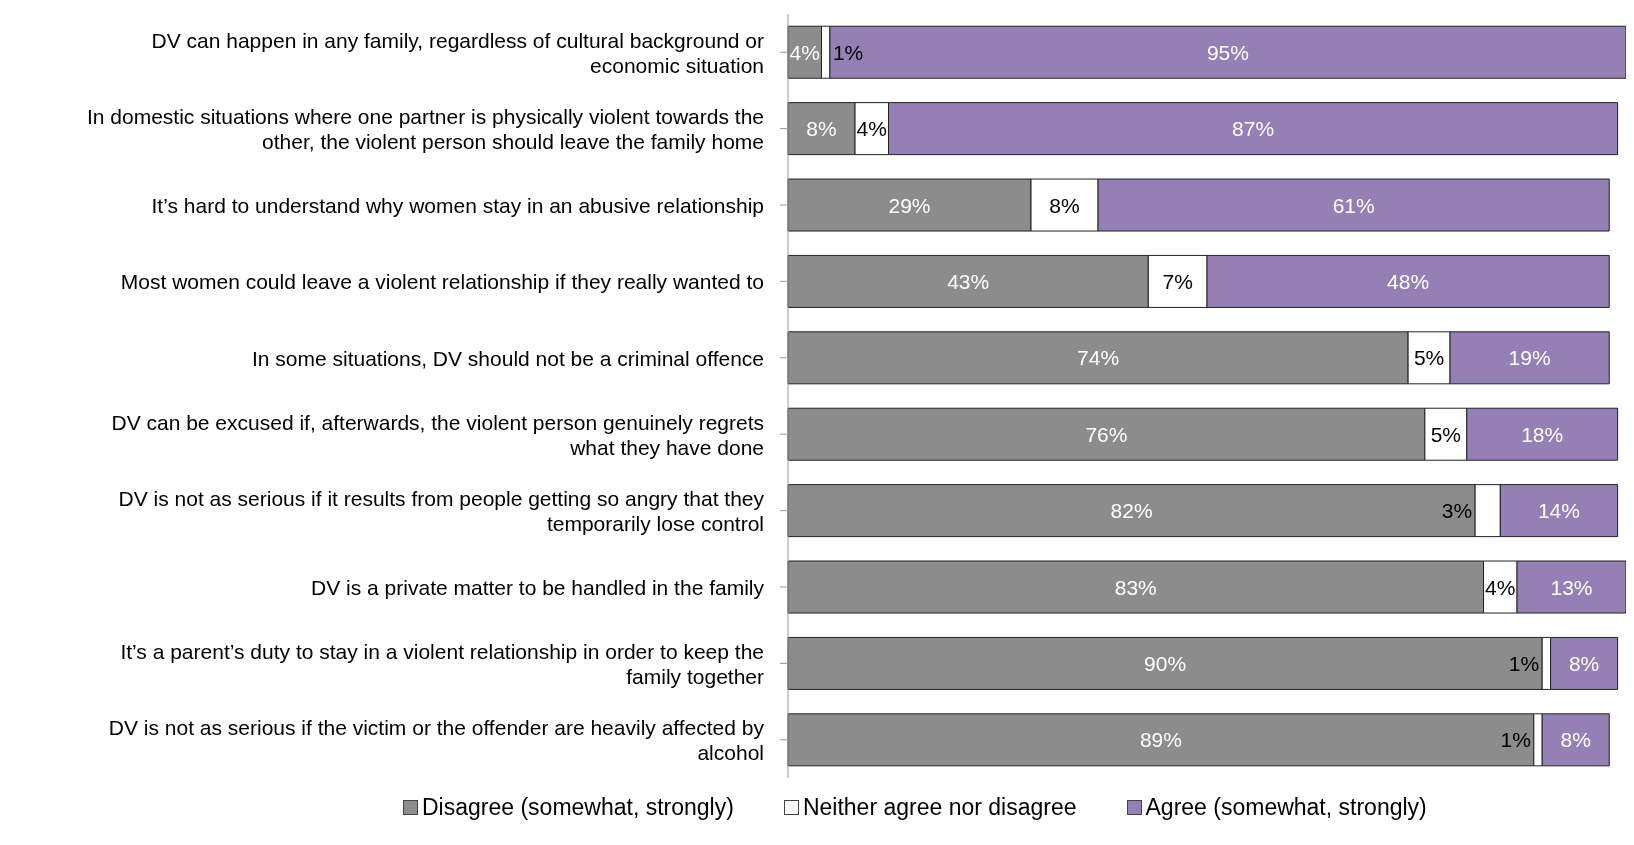 The image size is (1634, 845). What do you see at coordinates (441, 510) in the screenshot?
I see `y-tick-label: DV is not as serious if it results from people getting so angry that they temporarily lose control` at bounding box center [441, 510].